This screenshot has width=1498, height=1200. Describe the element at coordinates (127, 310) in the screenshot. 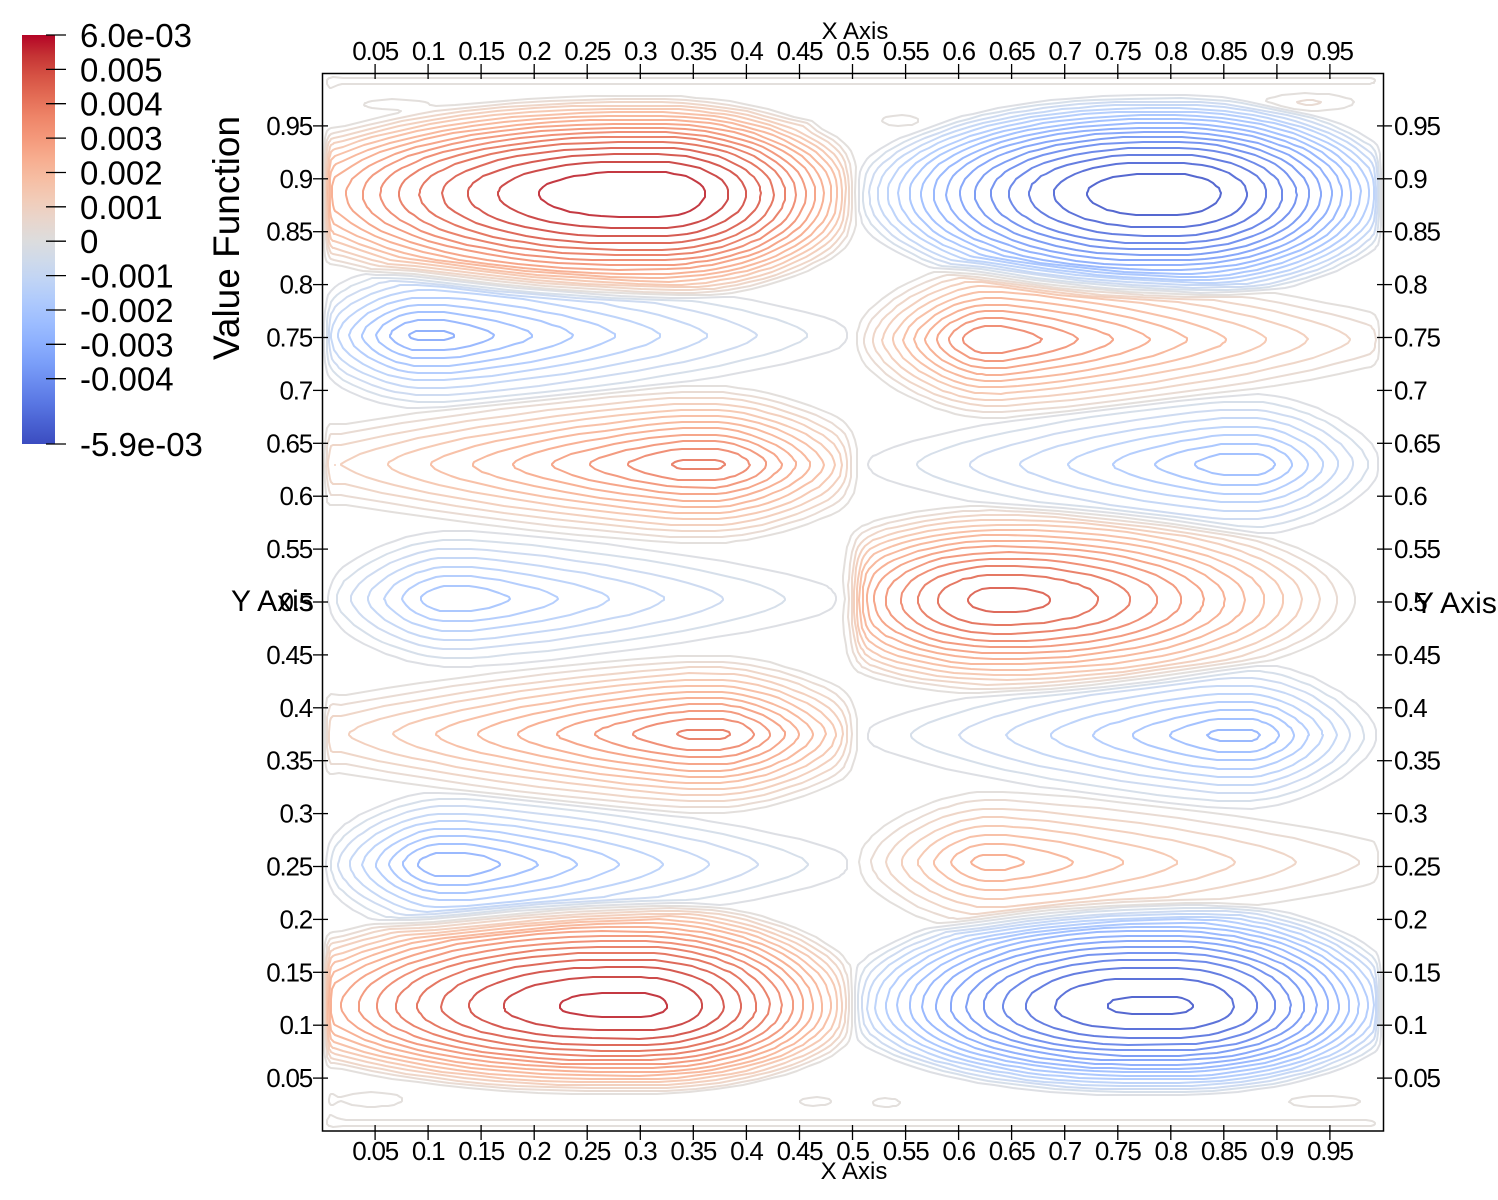

I see `svg-text: -0.002` at that location.